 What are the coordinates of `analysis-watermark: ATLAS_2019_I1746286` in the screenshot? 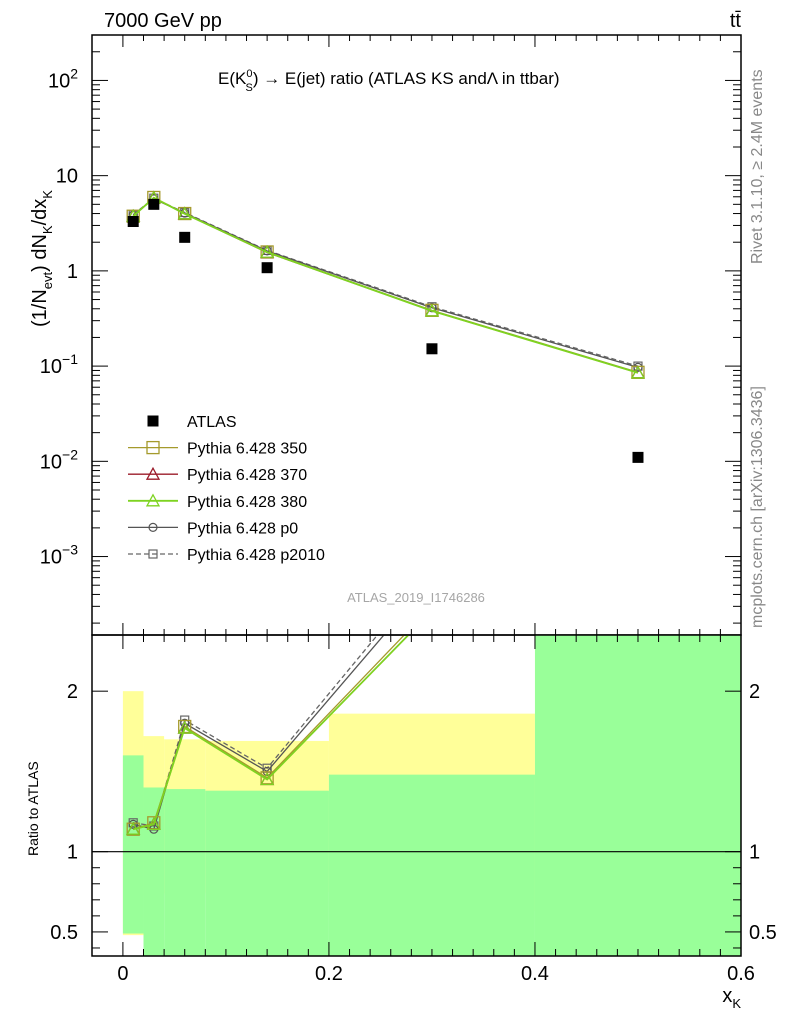 It's located at (416, 597).